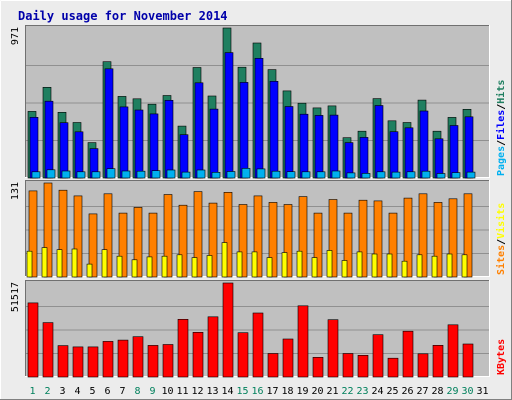  What do you see at coordinates (501, 357) in the screenshot?
I see `legend-kbytes: KBytes` at bounding box center [501, 357].